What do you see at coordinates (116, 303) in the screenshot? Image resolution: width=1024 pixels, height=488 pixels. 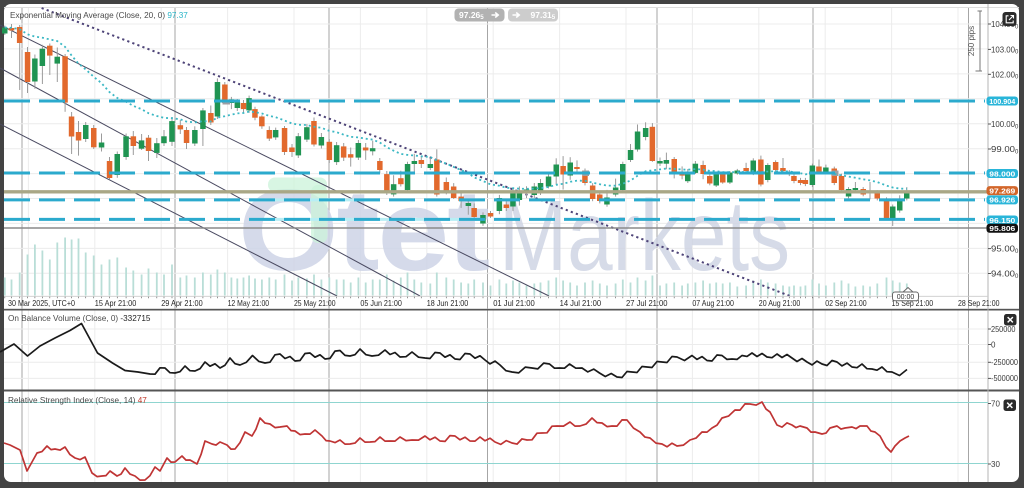 I see `svg-text: 15 Apr 21:00` at bounding box center [116, 303].